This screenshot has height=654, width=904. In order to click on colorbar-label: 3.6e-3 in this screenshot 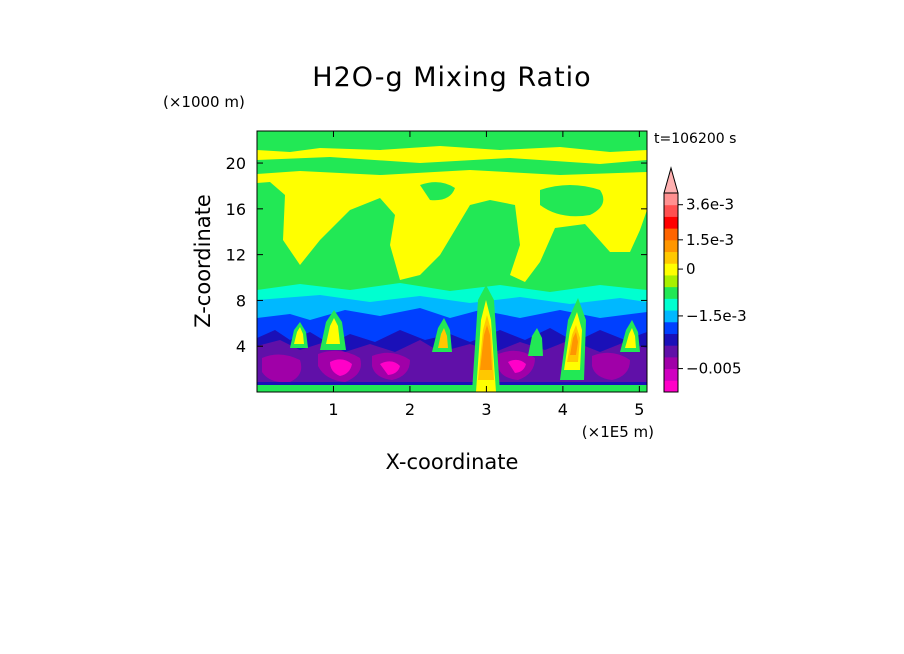, I will do `click(710, 205)`.